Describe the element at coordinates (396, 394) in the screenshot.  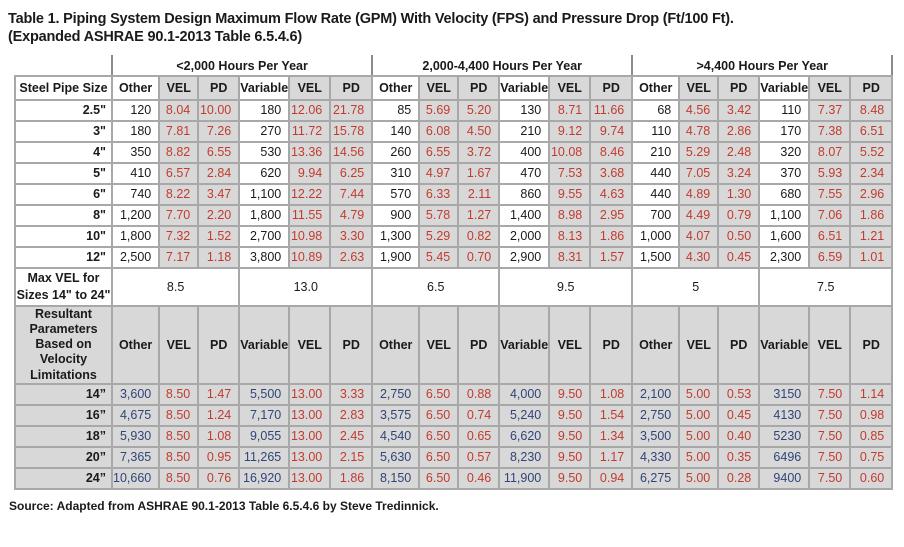
I see `other-cell: 2,750` at that location.